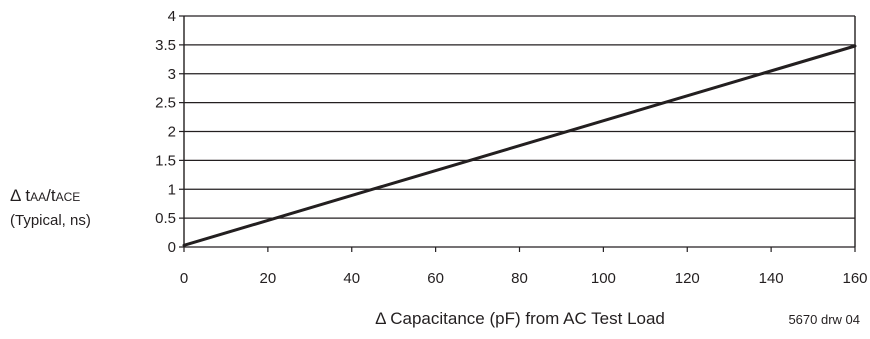 This screenshot has width=870, height=339. Describe the element at coordinates (172, 16) in the screenshot. I see `y-tick-label-8: 4` at that location.